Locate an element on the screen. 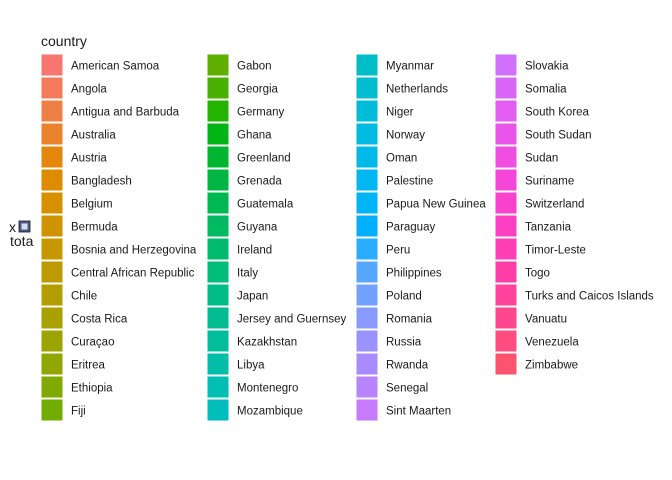 This screenshot has height=480, width=672. legend-entry: Bangladesh is located at coordinates (86, 180).